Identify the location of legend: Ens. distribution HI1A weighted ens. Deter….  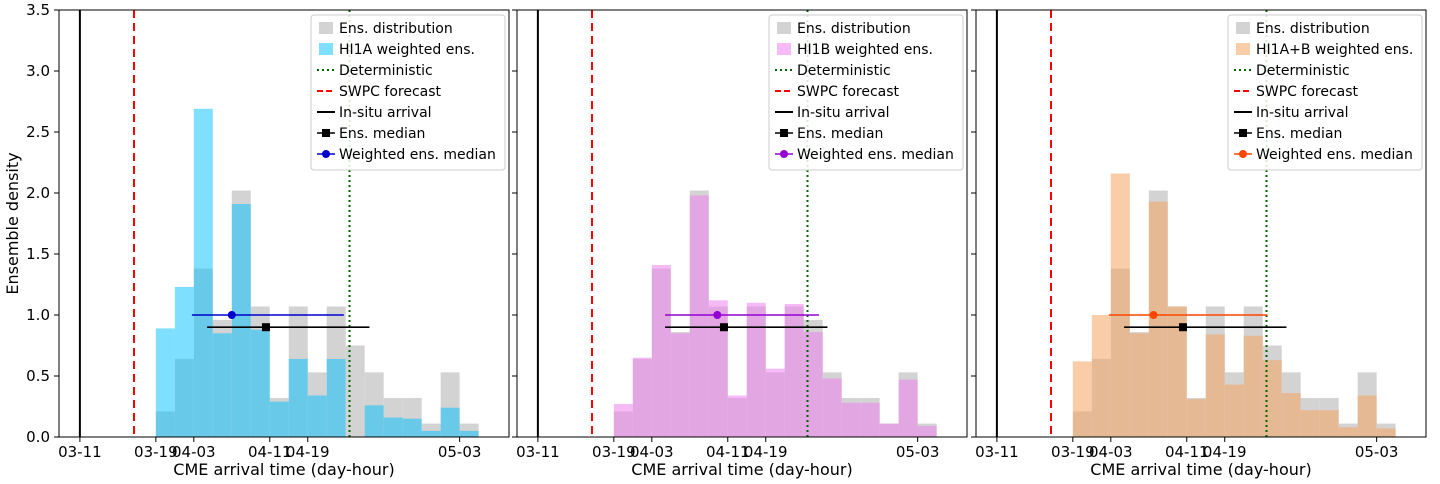
(408, 92).